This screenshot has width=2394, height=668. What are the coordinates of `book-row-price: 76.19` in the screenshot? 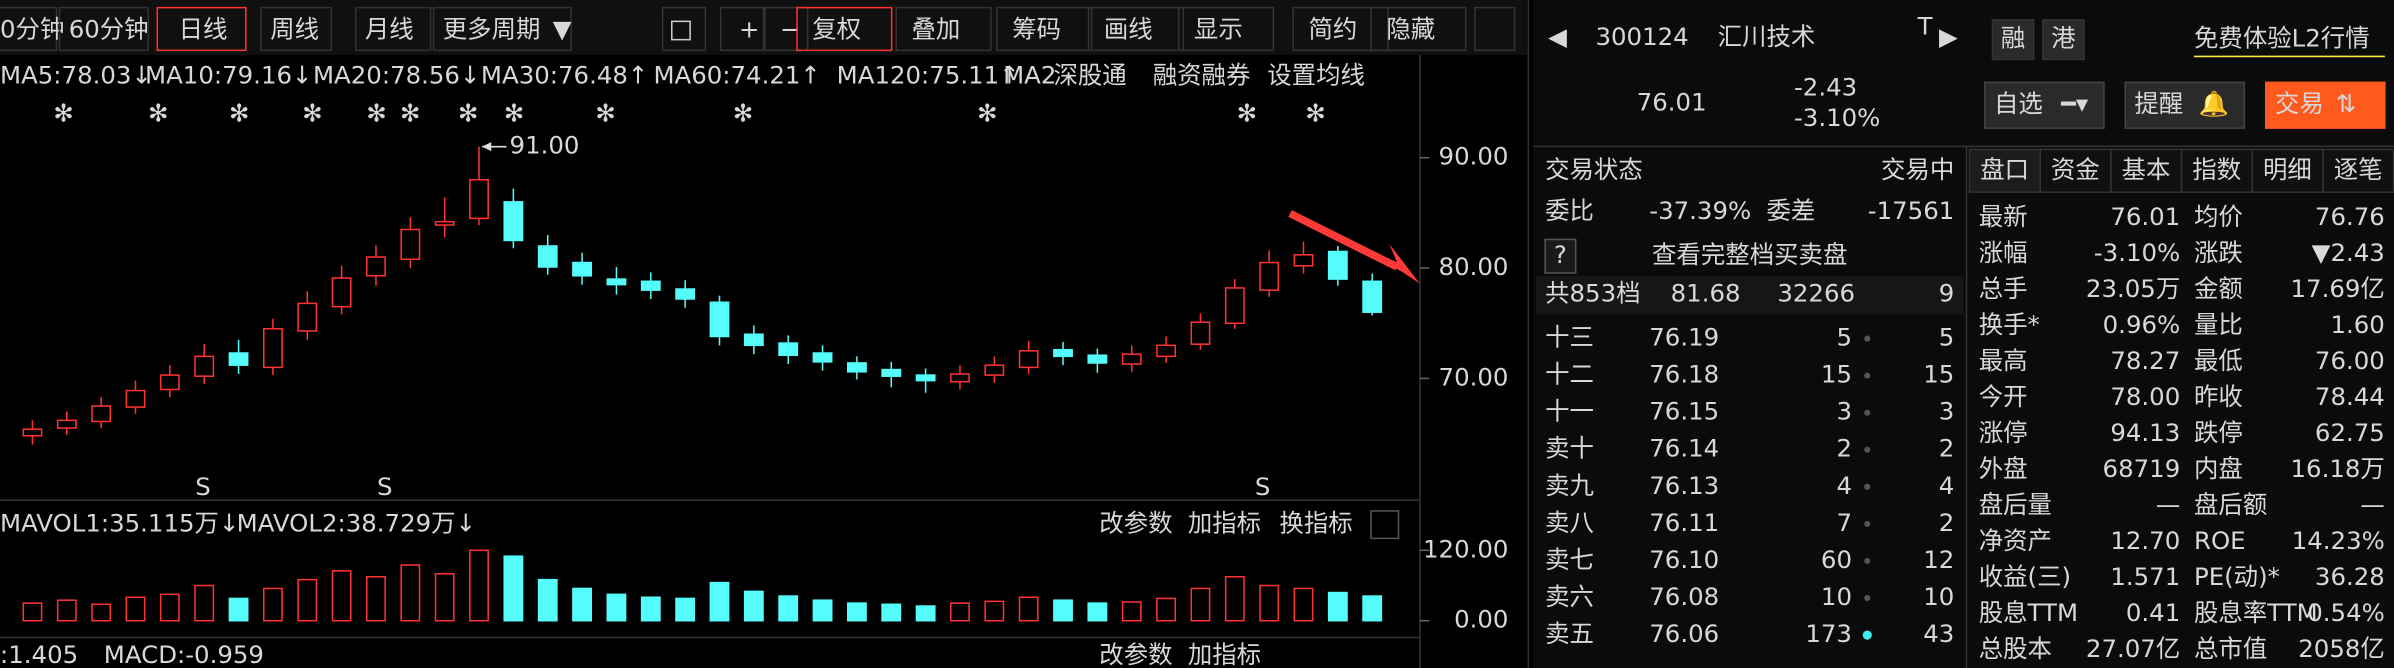 It's located at (1684, 337).